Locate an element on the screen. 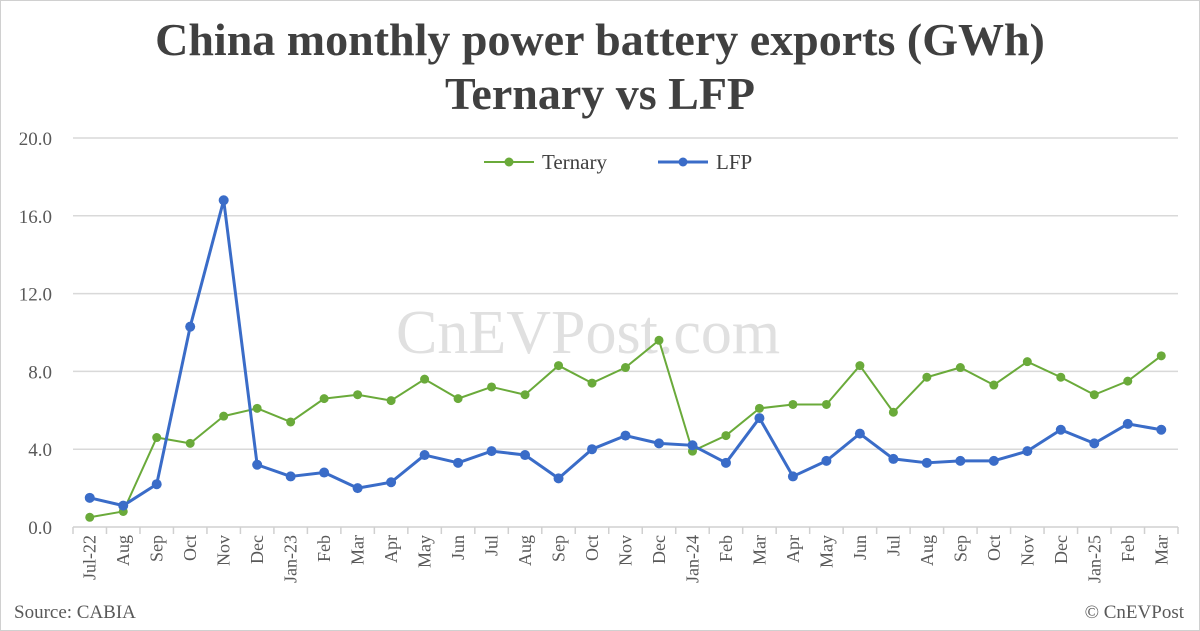  source-note: Source: CABIA is located at coordinates (75, 612).